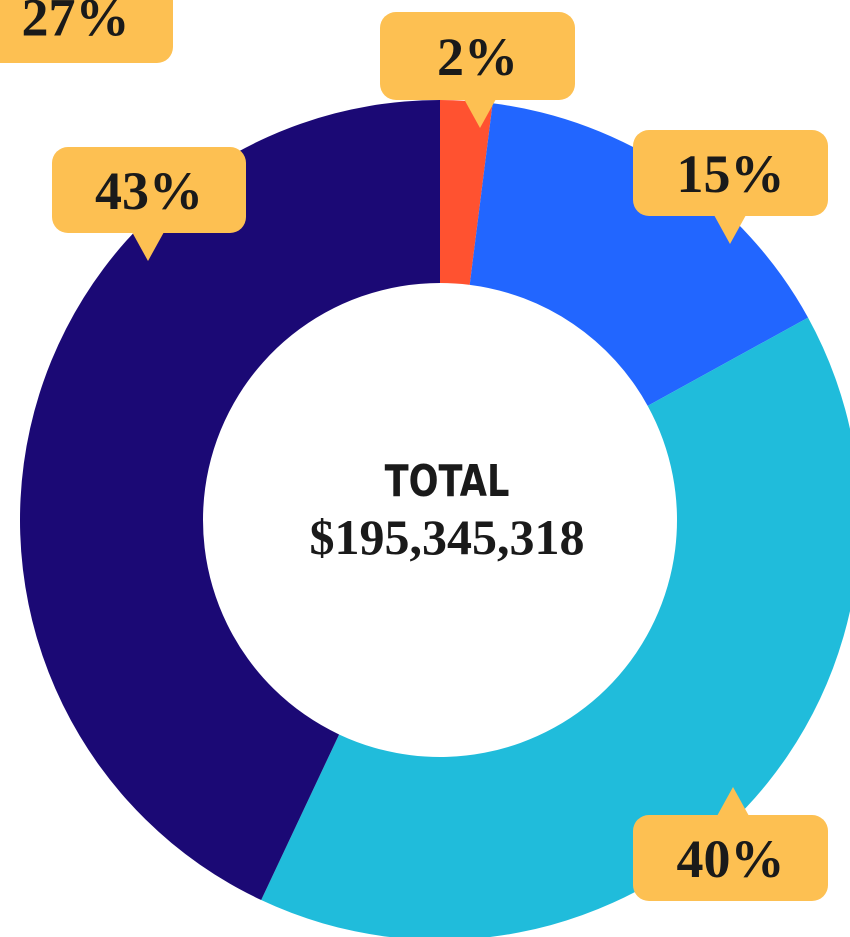 The width and height of the screenshot is (850, 937). I want to click on center-value: $195,345,318, so click(447, 537).